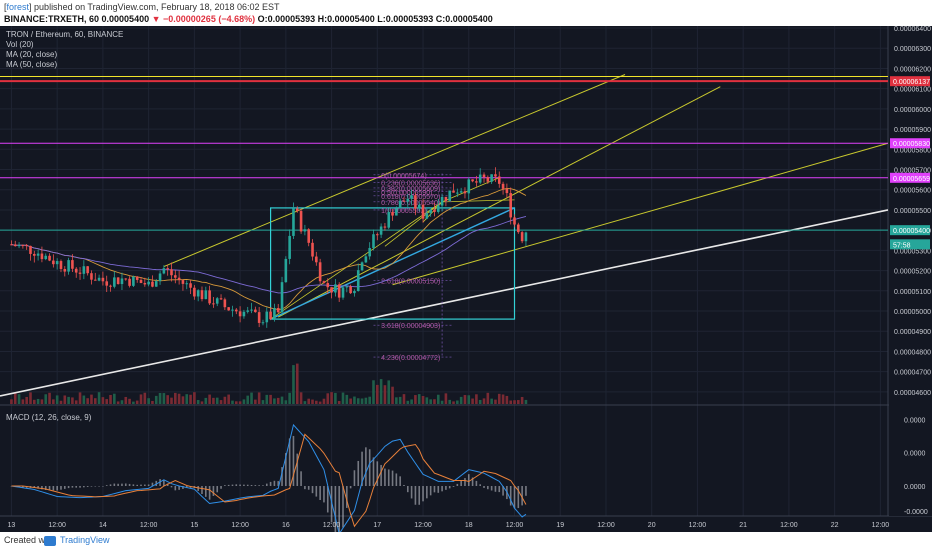  Describe the element at coordinates (912, 312) in the screenshot. I see `price-tick-label: 0.00005000` at that location.